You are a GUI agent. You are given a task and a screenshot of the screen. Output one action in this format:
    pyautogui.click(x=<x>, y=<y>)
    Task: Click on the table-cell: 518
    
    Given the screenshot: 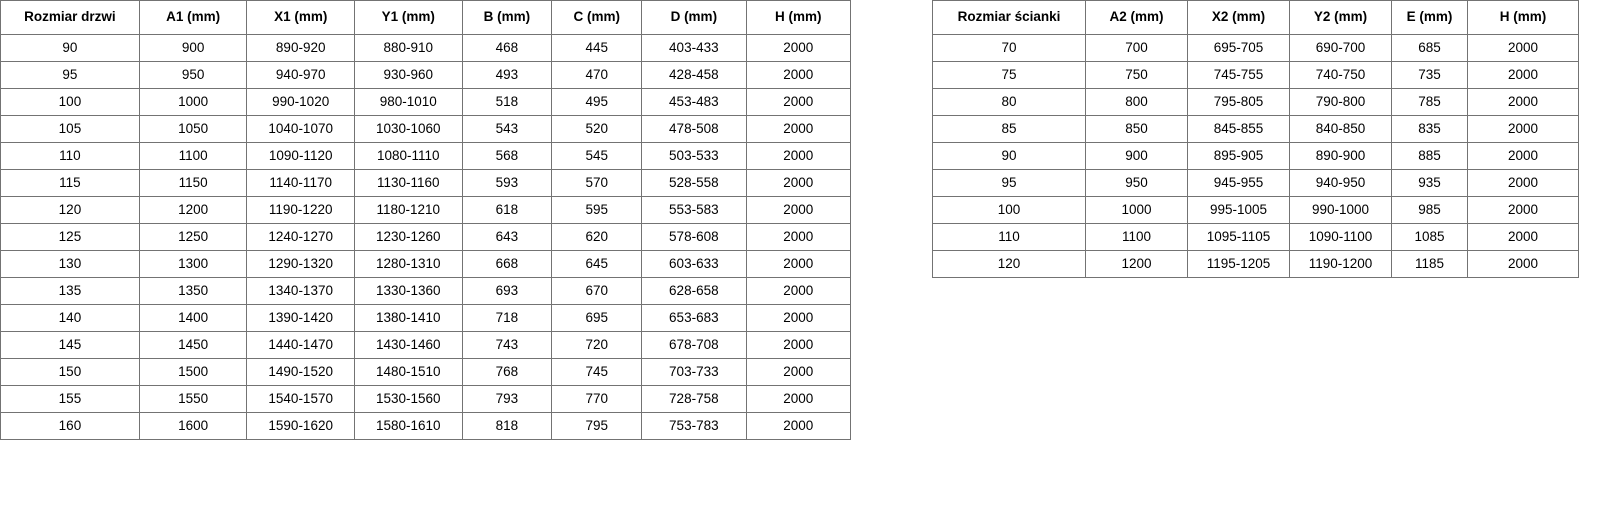 What is the action you would take?
    pyautogui.click(x=507, y=102)
    